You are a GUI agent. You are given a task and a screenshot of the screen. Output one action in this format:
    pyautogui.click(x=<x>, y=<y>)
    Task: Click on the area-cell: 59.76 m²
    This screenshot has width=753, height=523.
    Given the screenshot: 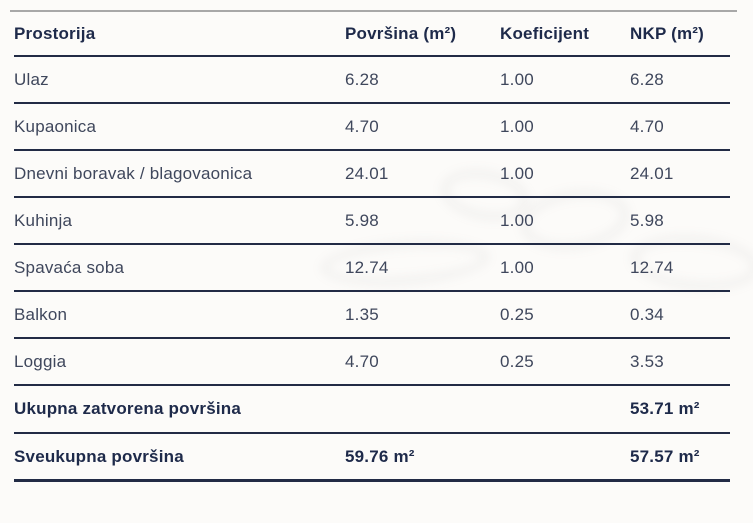 What is the action you would take?
    pyautogui.click(x=380, y=456)
    